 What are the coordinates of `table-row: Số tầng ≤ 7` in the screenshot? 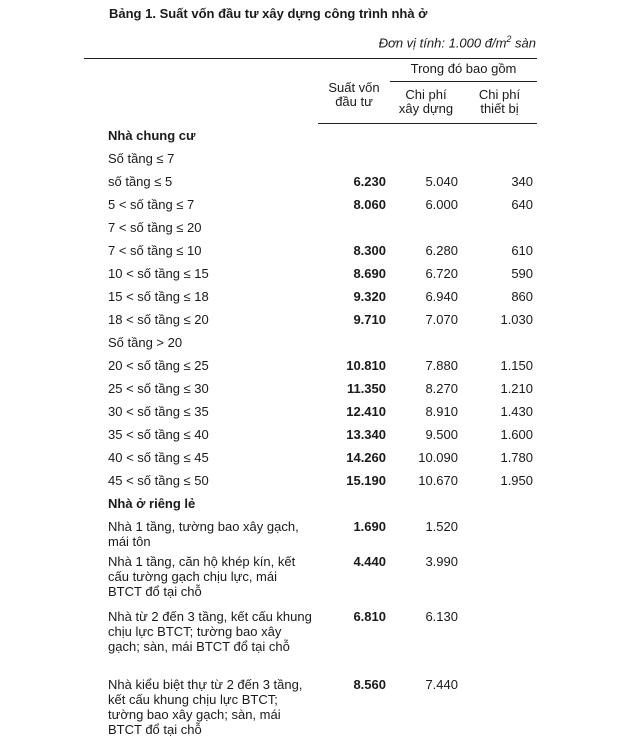 It's located at (320, 158).